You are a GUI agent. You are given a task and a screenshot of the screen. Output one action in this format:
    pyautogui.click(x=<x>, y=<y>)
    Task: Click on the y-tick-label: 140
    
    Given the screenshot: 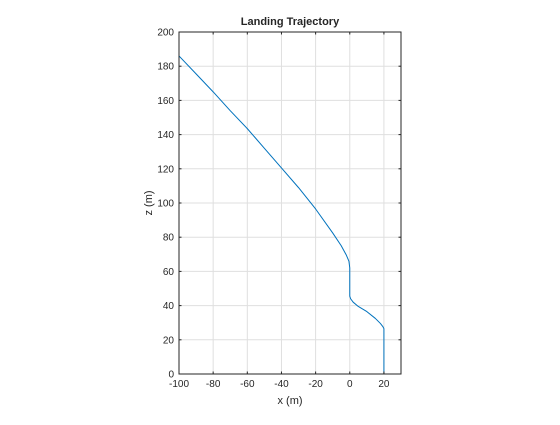 What is the action you would take?
    pyautogui.click(x=165, y=135)
    